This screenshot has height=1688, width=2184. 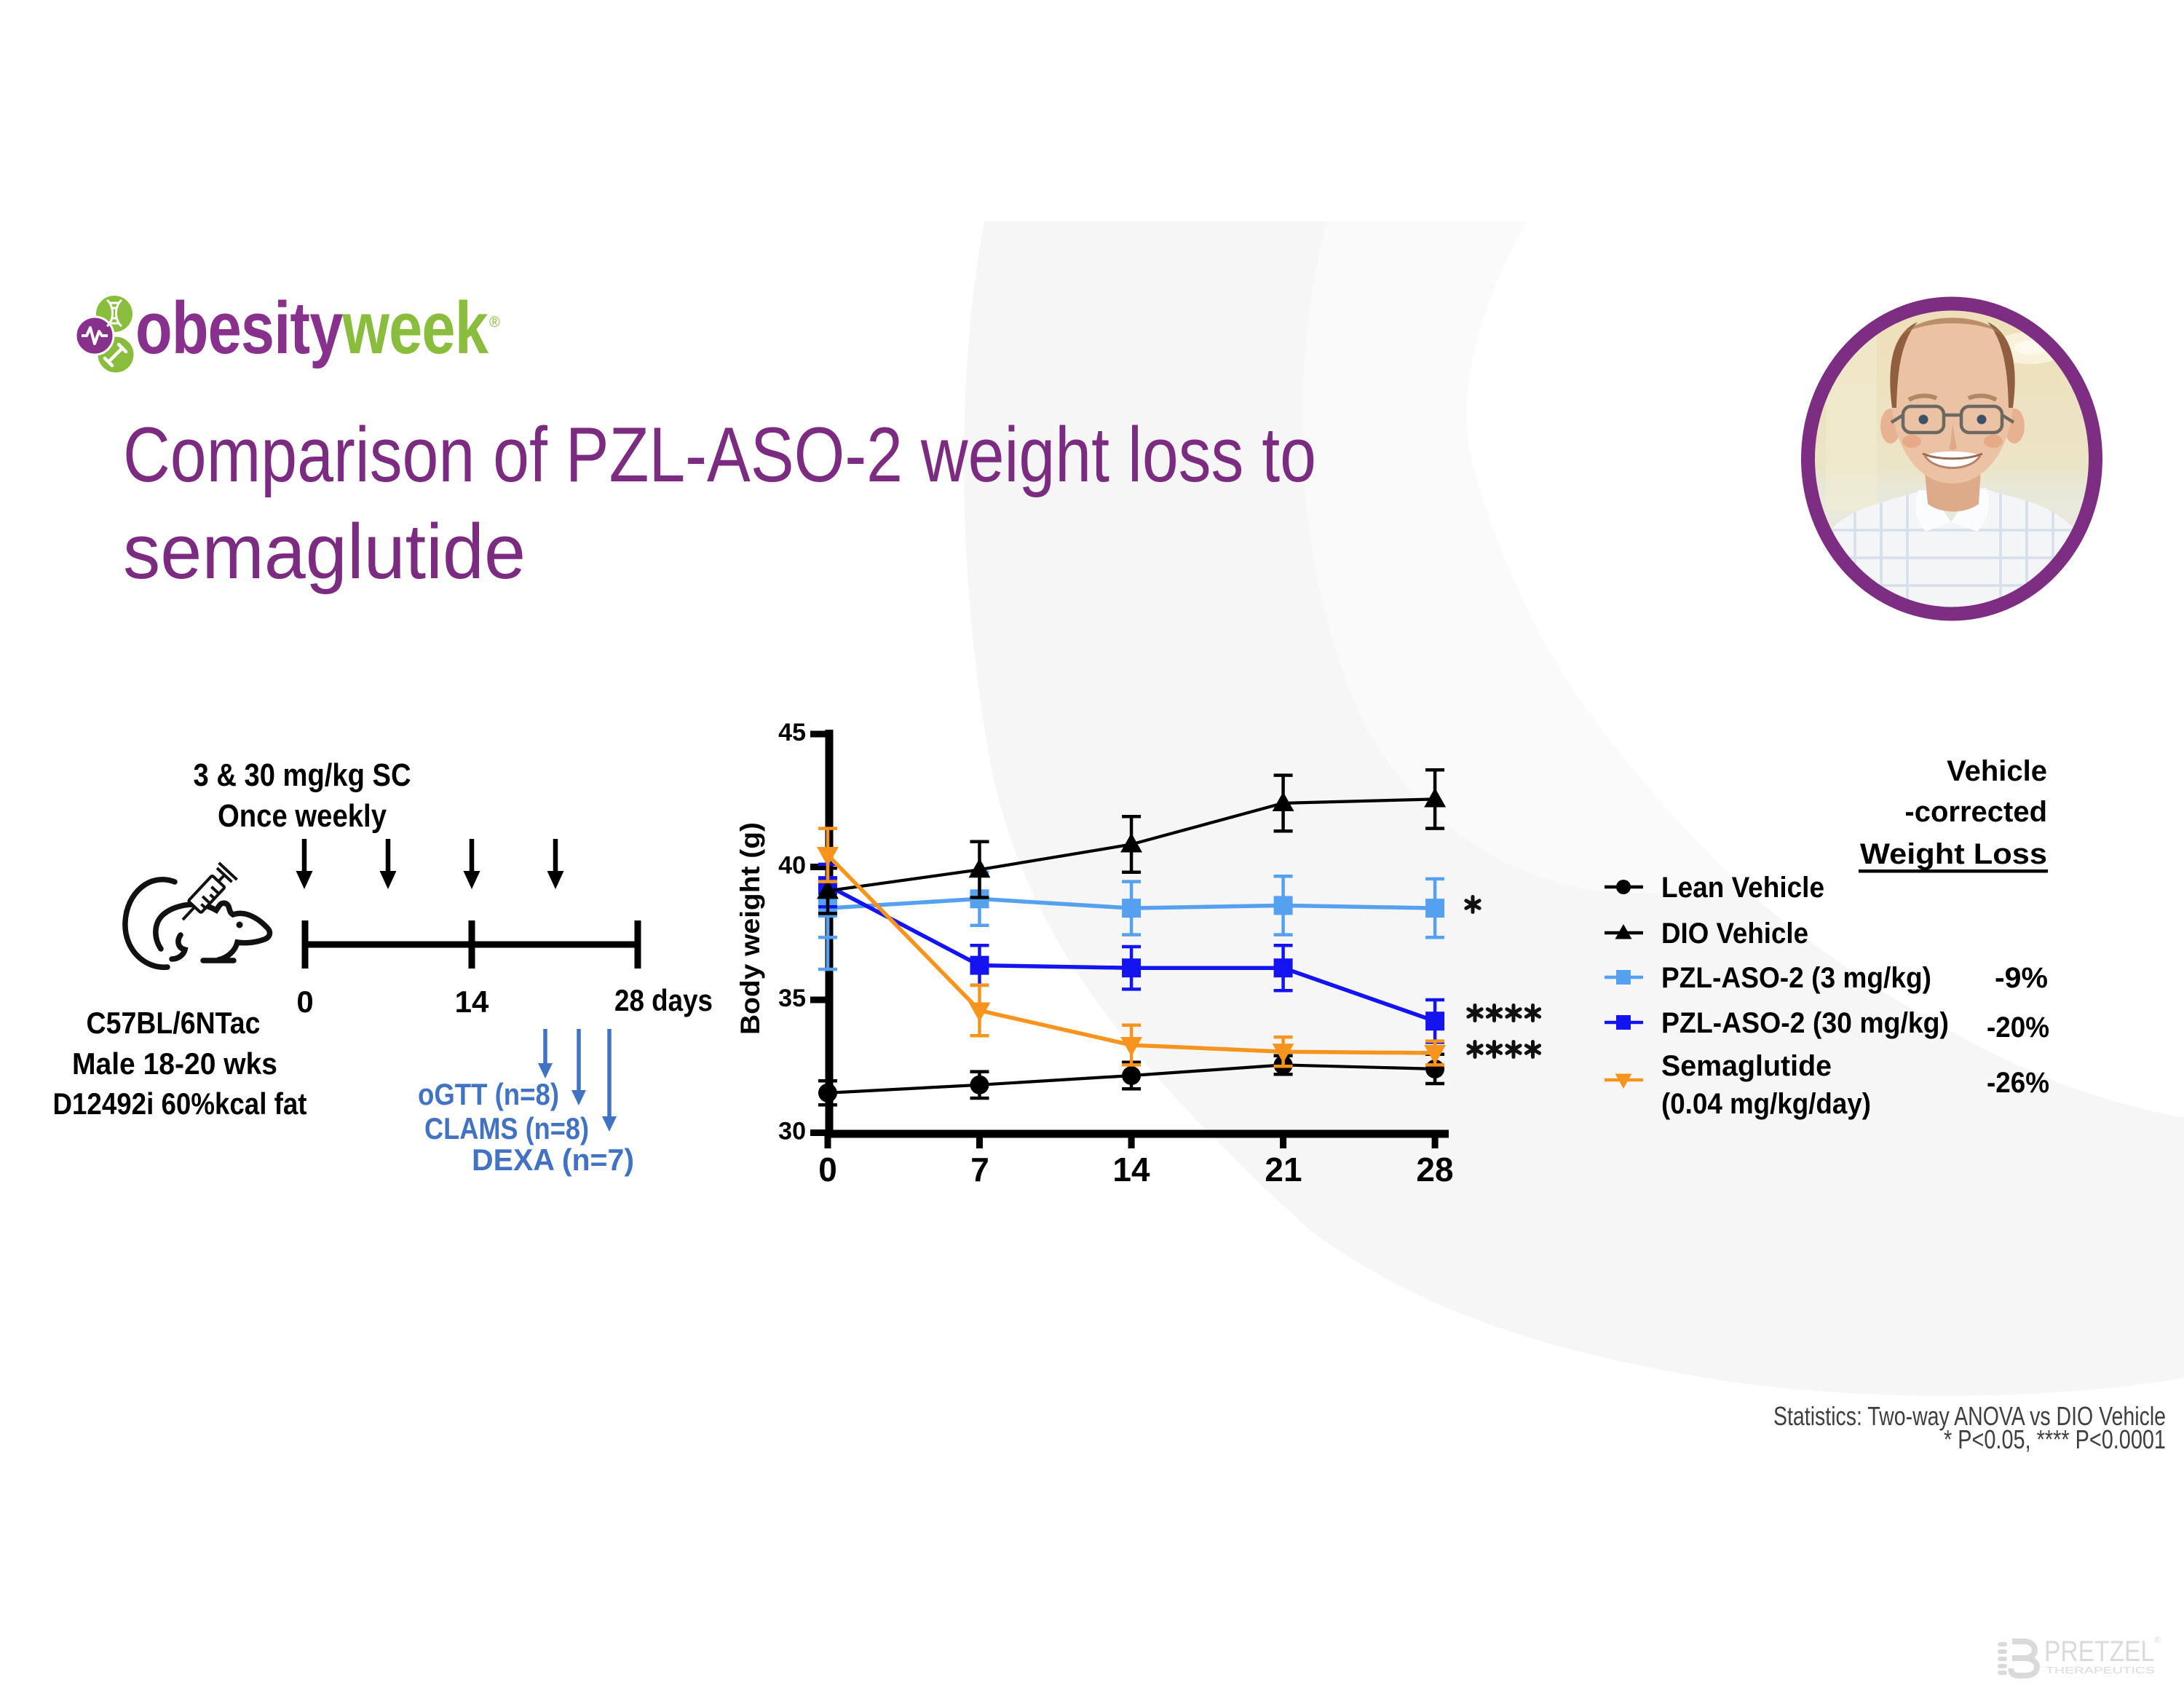 What do you see at coordinates (2055, 1439) in the screenshot?
I see `svg-text: * P<0.05, **** P<0.0001` at bounding box center [2055, 1439].